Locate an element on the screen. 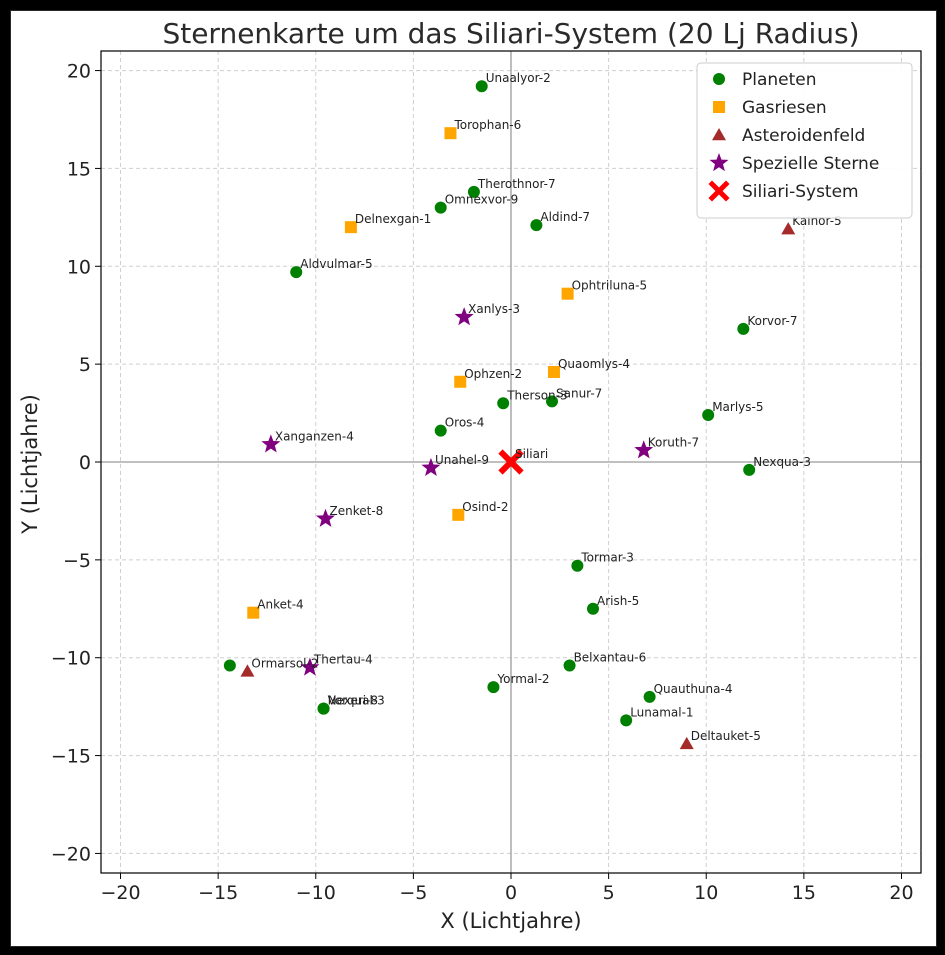  y-tick-label: 0 is located at coordinates (85, 463).